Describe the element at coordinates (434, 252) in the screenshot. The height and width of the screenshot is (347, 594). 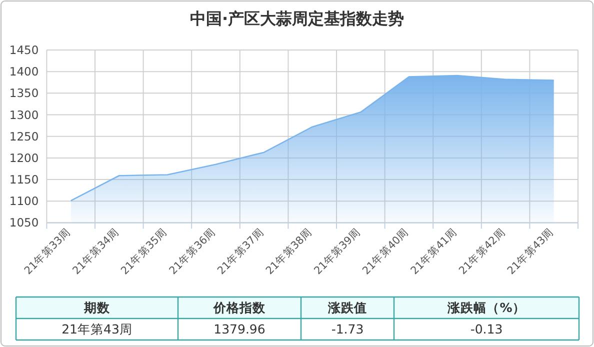
I see `x-tick-label: 21年第41周` at that location.